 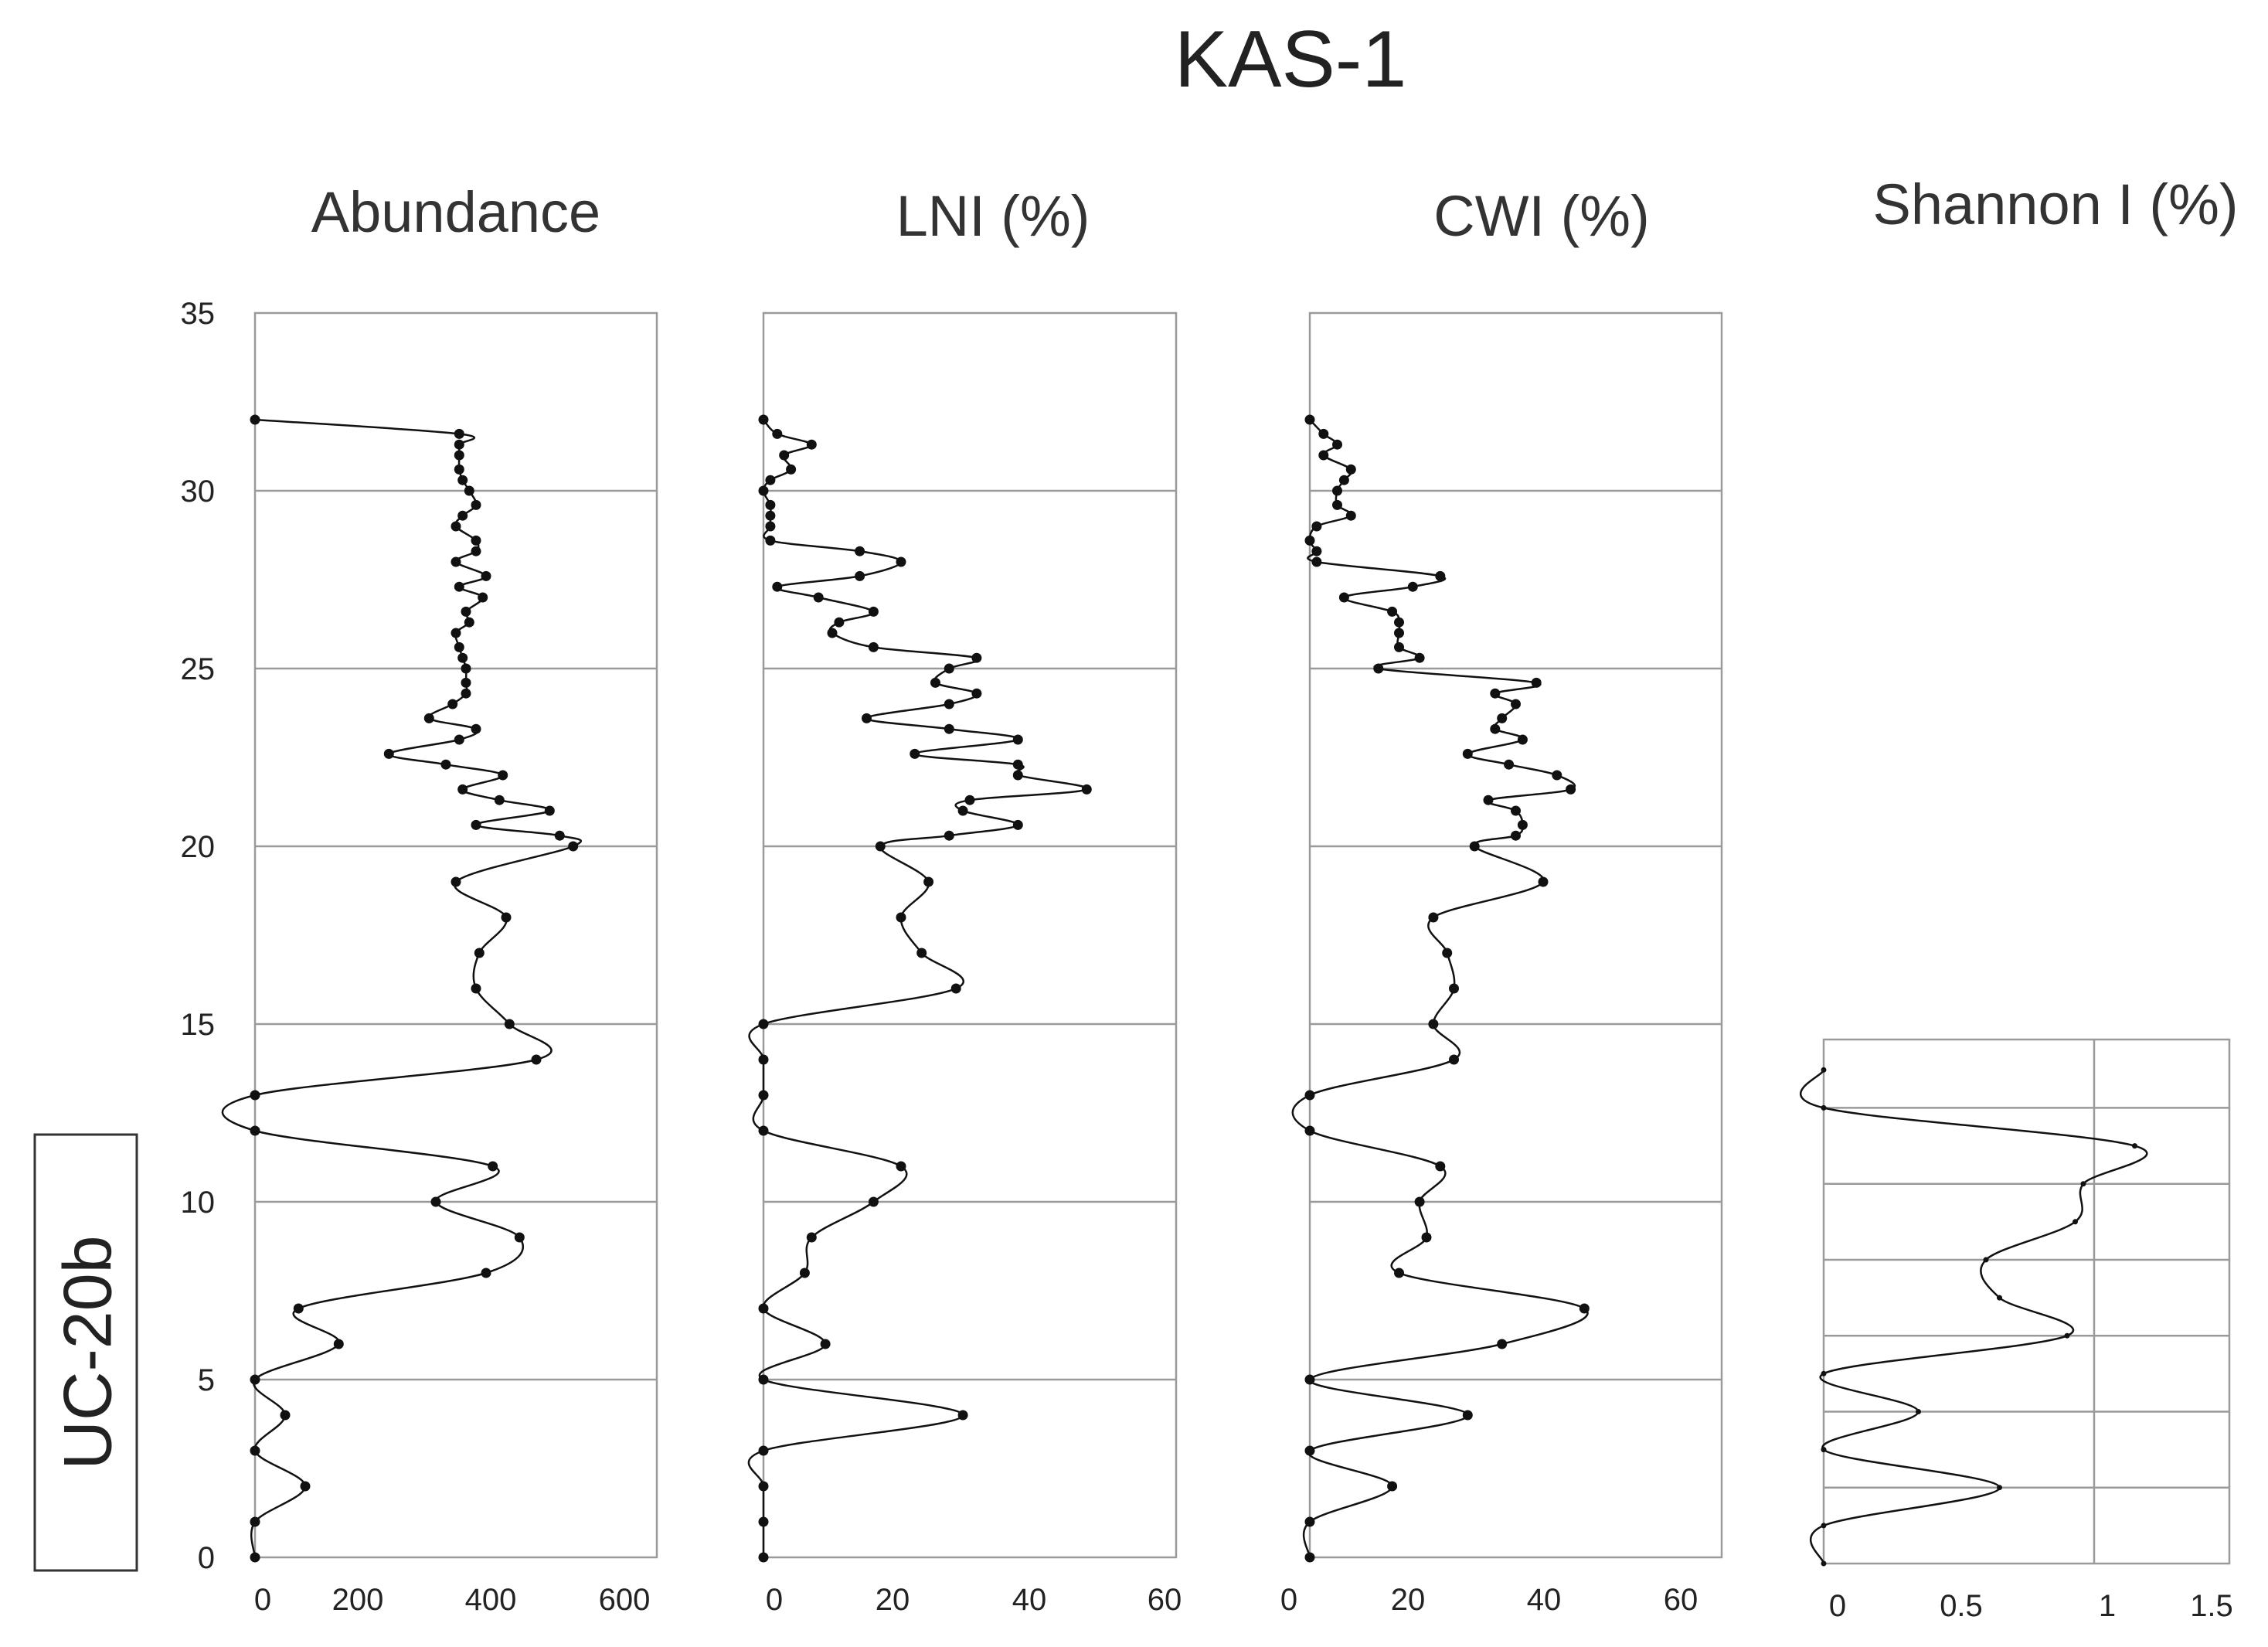 I want to click on y-tick-label: 15, so click(x=198, y=1025).